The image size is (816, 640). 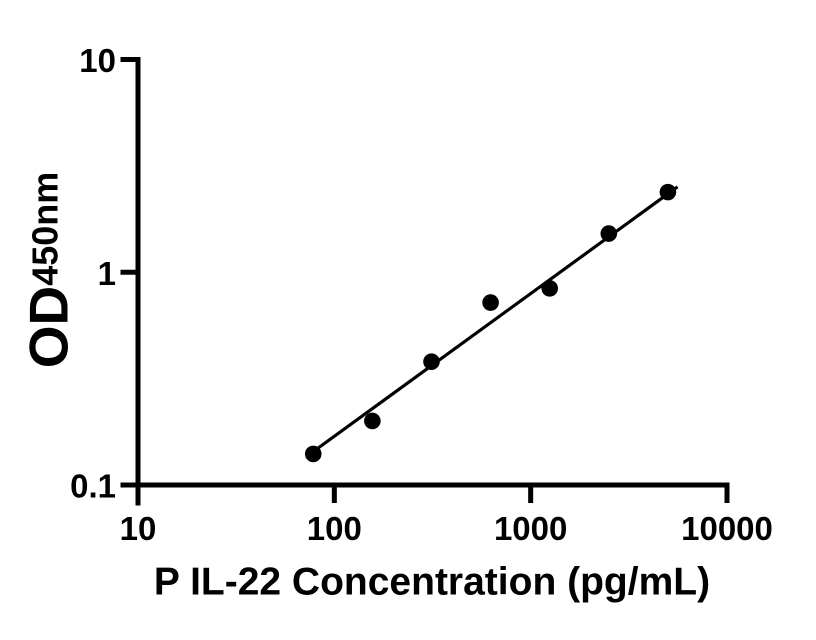 I want to click on x-axis-title: P IL-22 Concentration (pg/mL), so click(x=432, y=582).